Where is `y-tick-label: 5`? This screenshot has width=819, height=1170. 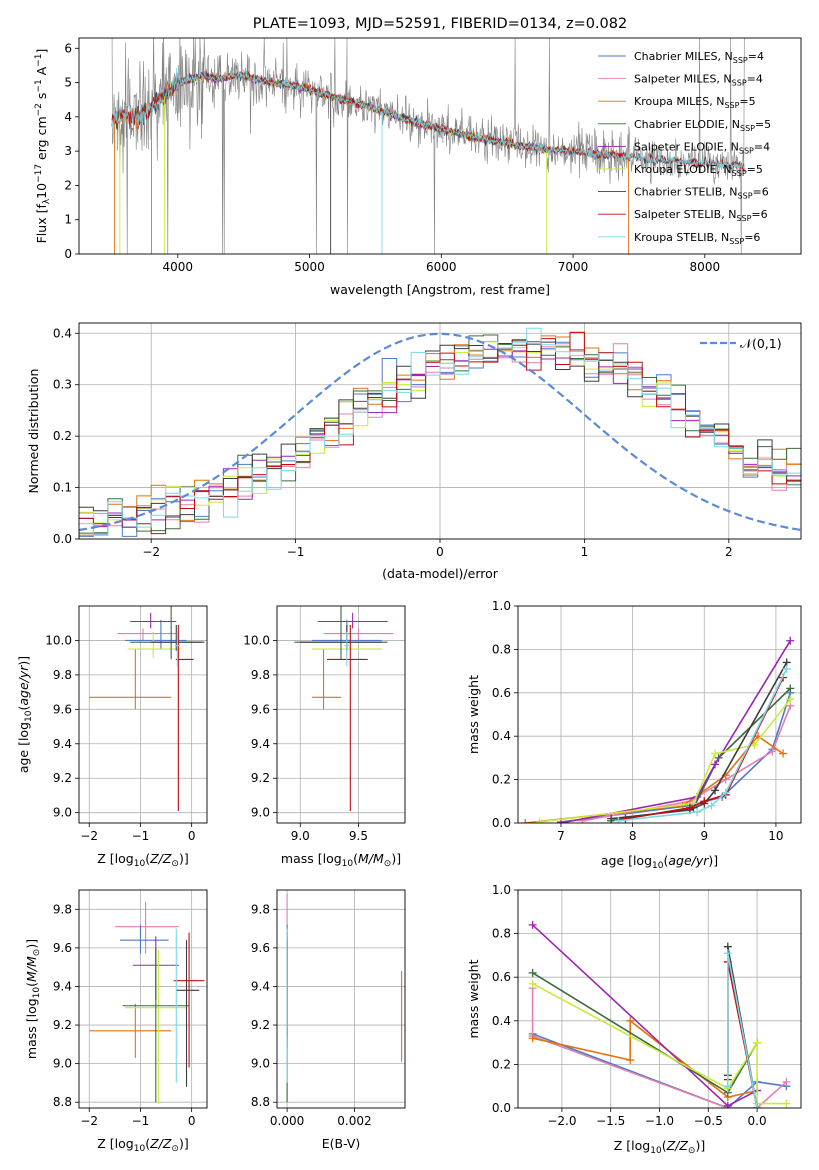
y-tick-label: 5 is located at coordinates (68, 83).